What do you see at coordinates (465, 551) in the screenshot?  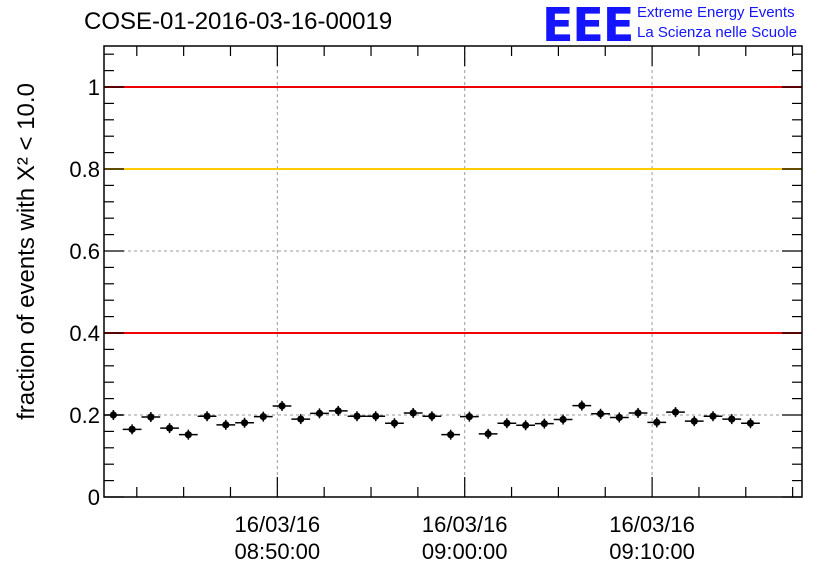 I see `x-tick-label-time: 09:00:00` at bounding box center [465, 551].